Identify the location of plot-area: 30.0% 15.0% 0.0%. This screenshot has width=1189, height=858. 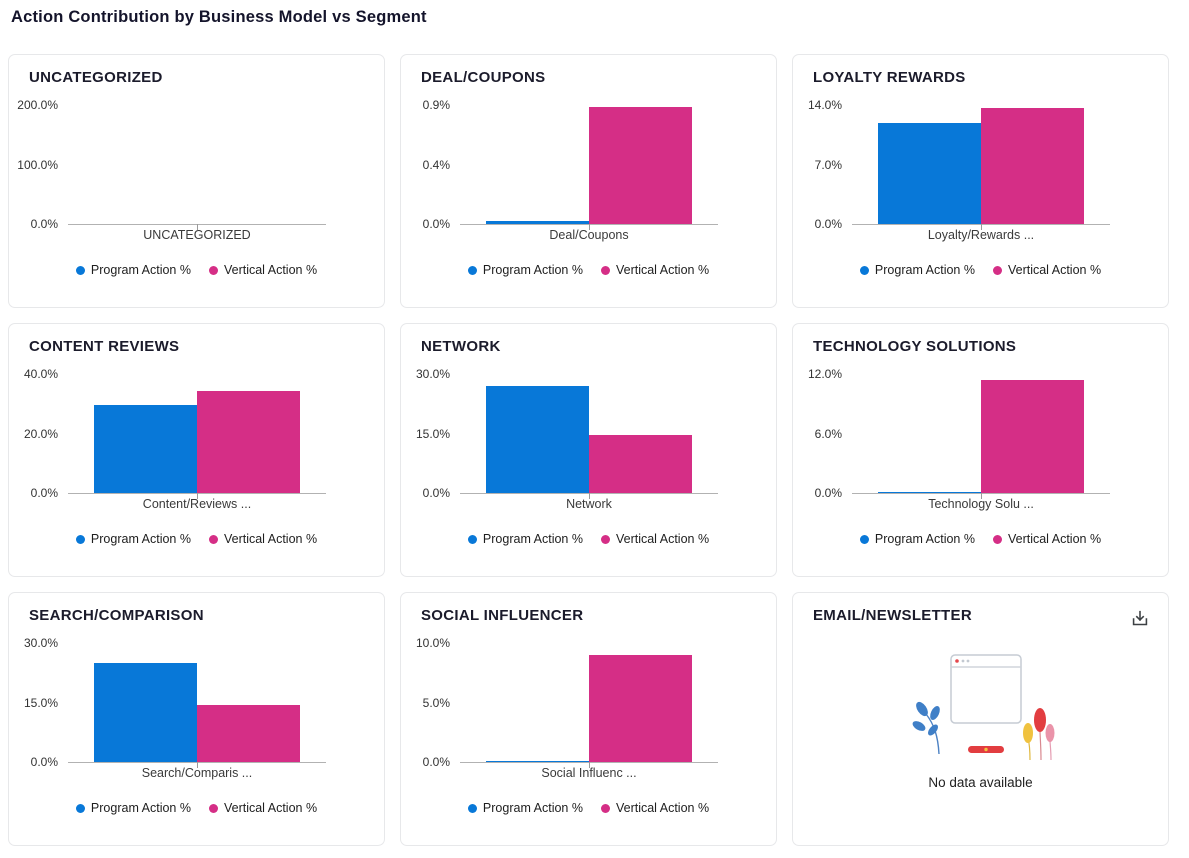
(567, 433).